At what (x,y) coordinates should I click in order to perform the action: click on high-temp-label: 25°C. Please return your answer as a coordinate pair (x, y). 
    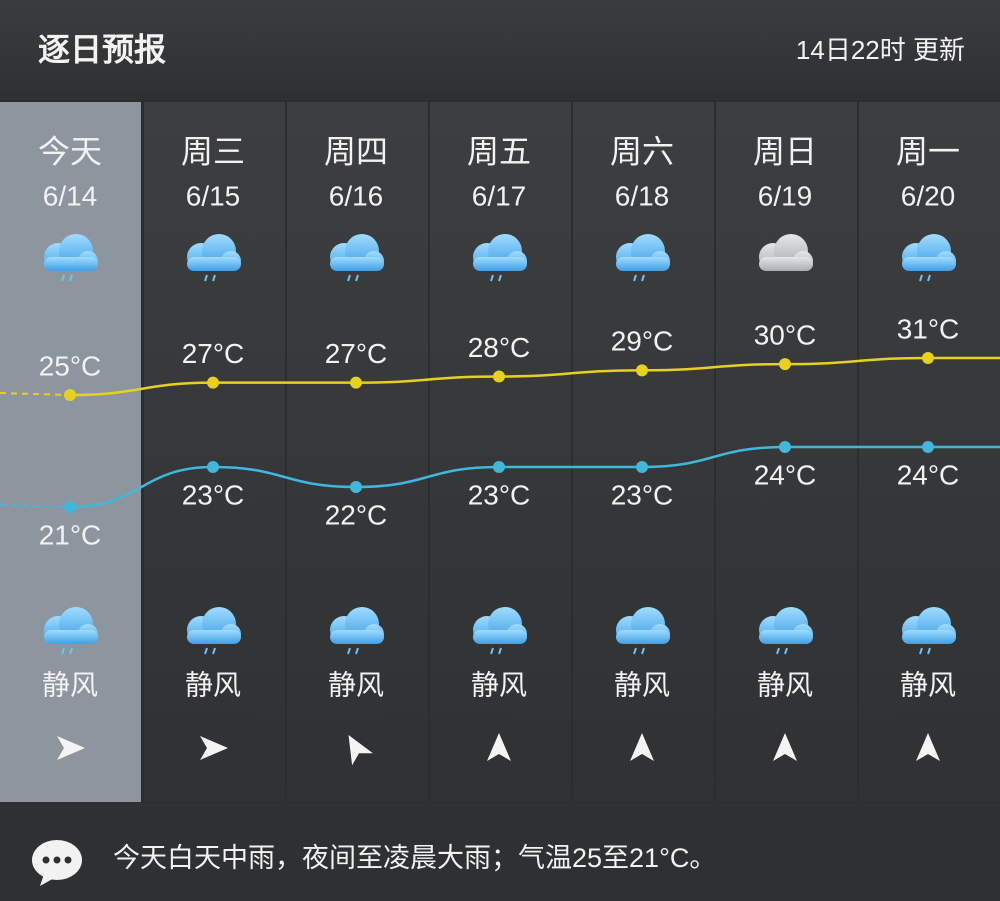
    Looking at the image, I should click on (70, 365).